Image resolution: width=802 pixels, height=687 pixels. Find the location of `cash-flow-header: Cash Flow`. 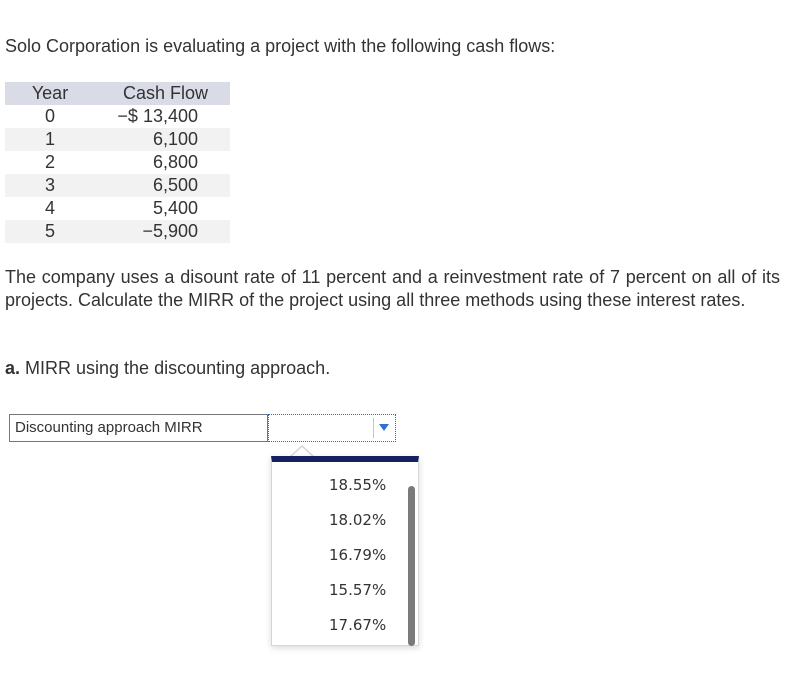

cash-flow-header: Cash Flow is located at coordinates (162, 93).